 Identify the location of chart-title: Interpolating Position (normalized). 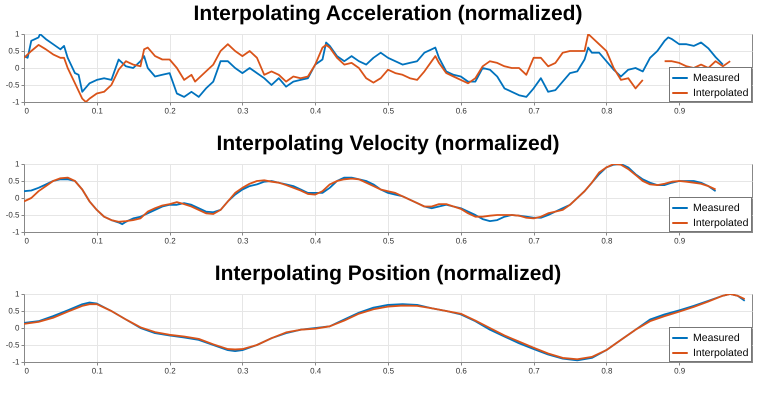
(388, 273).